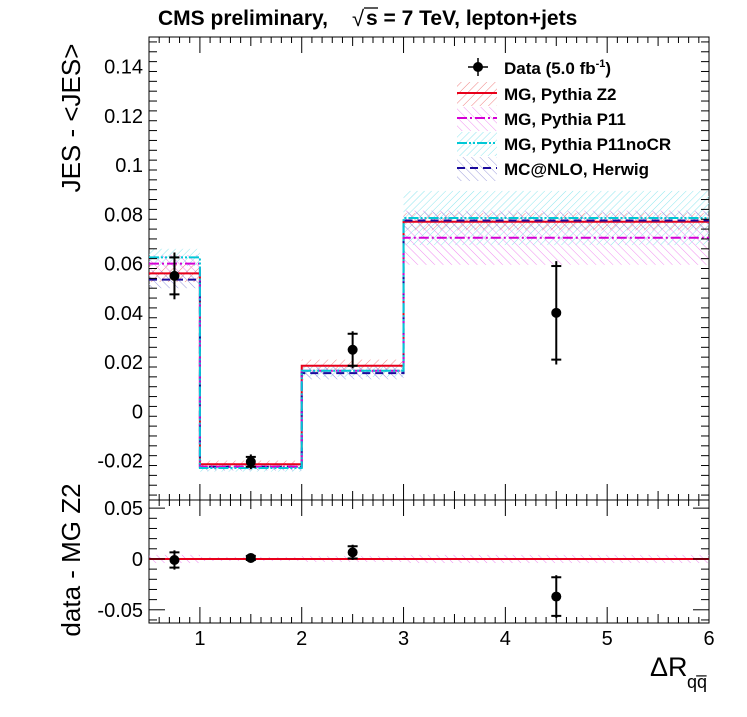 Image resolution: width=747 pixels, height=717 pixels. Describe the element at coordinates (123, 215) in the screenshot. I see `y-tick-label-top: 0.08` at that location.